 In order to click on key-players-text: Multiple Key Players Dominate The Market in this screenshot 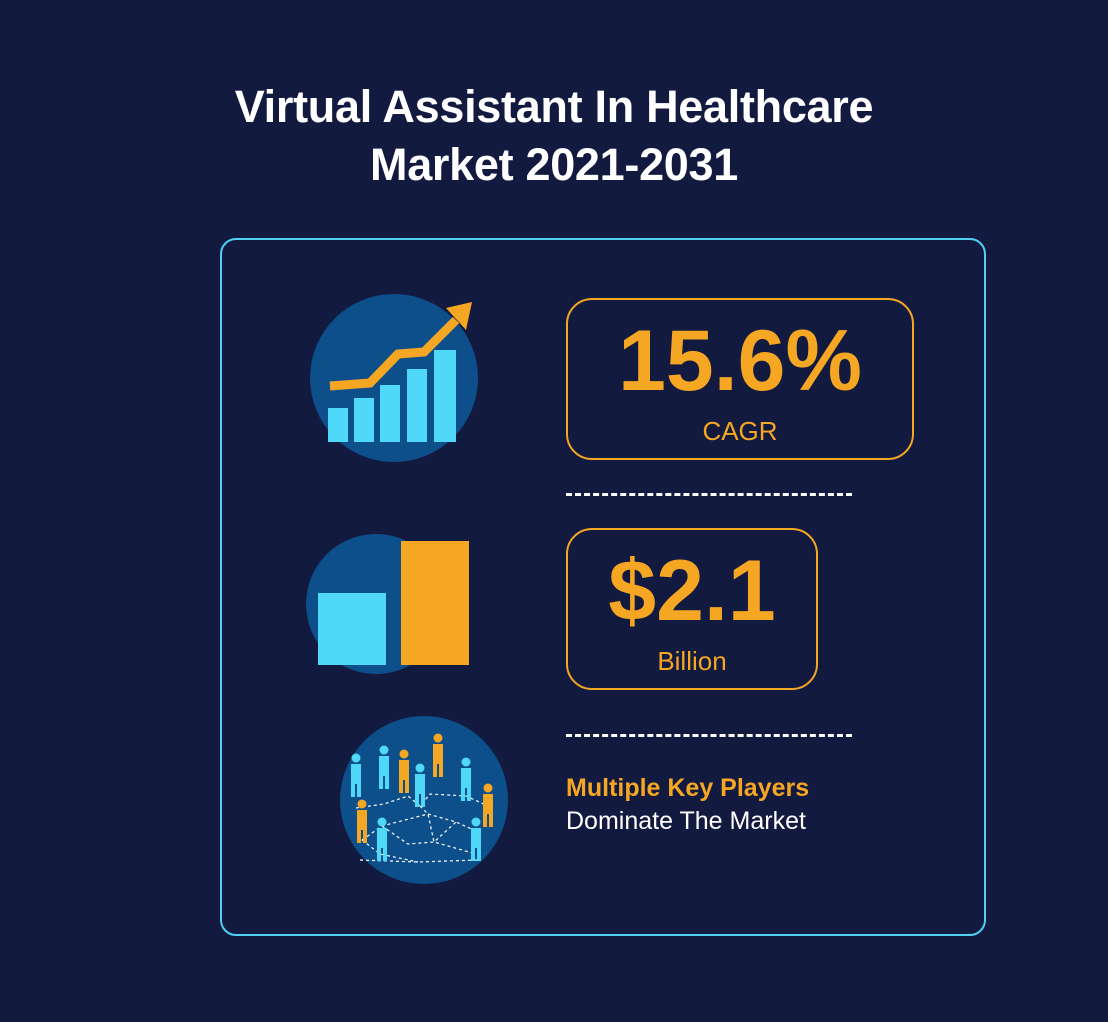, I will do `click(687, 805)`.